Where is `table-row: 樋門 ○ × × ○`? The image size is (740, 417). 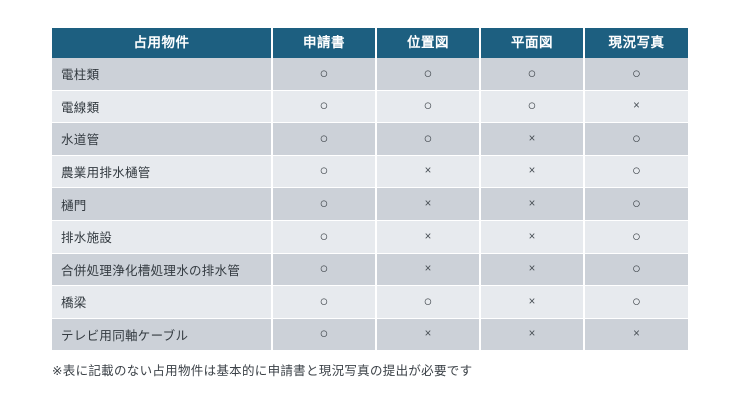
table-row: 樋門 ○ × × ○ is located at coordinates (370, 204).